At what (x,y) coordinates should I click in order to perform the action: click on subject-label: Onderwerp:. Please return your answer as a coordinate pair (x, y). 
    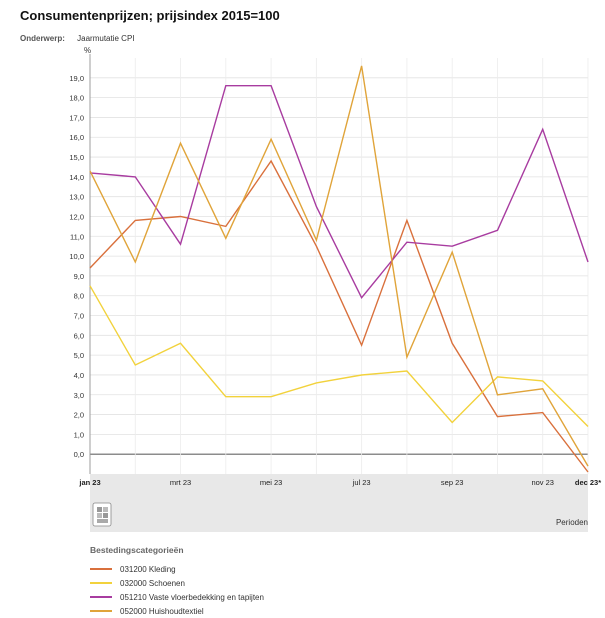
    Looking at the image, I should click on (42, 38).